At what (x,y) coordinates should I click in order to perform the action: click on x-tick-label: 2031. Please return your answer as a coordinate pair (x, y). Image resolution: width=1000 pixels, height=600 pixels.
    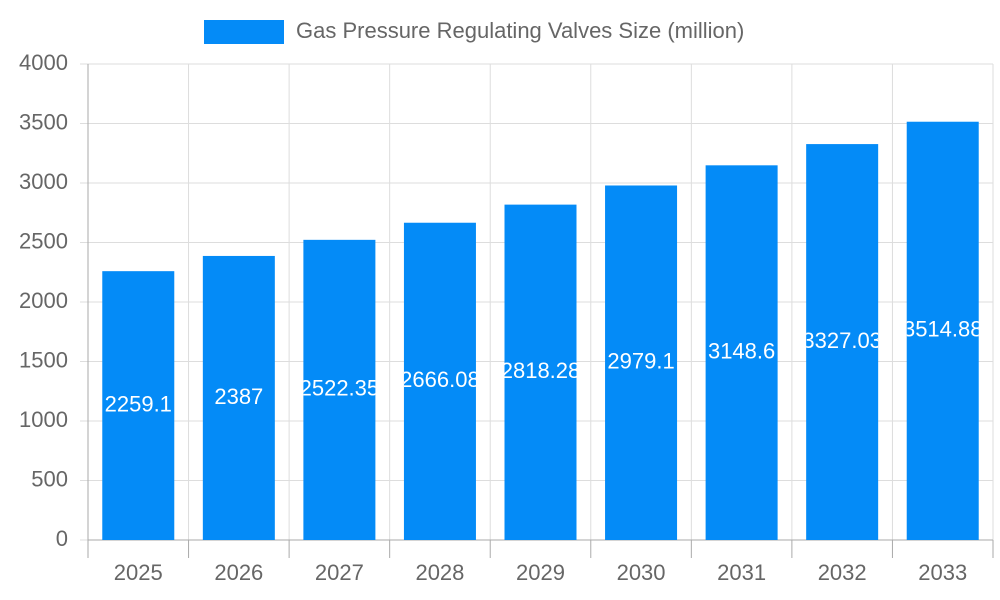
    Looking at the image, I should click on (741, 572).